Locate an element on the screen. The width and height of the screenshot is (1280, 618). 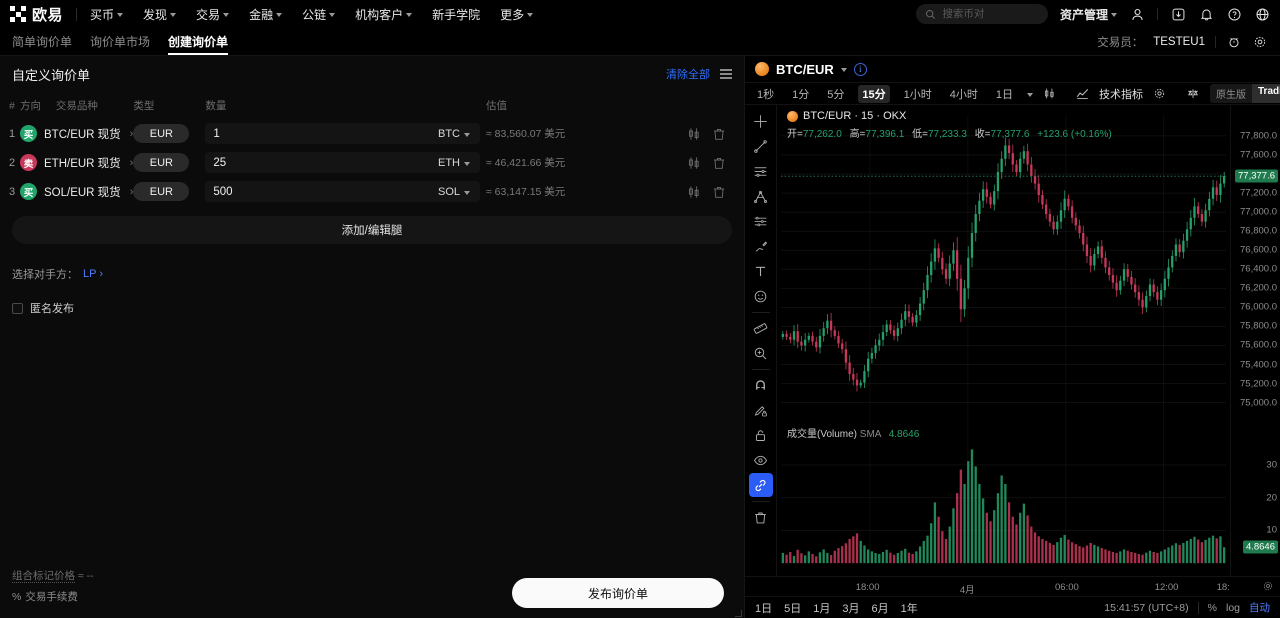
globe-icon is located at coordinates (1262, 14).